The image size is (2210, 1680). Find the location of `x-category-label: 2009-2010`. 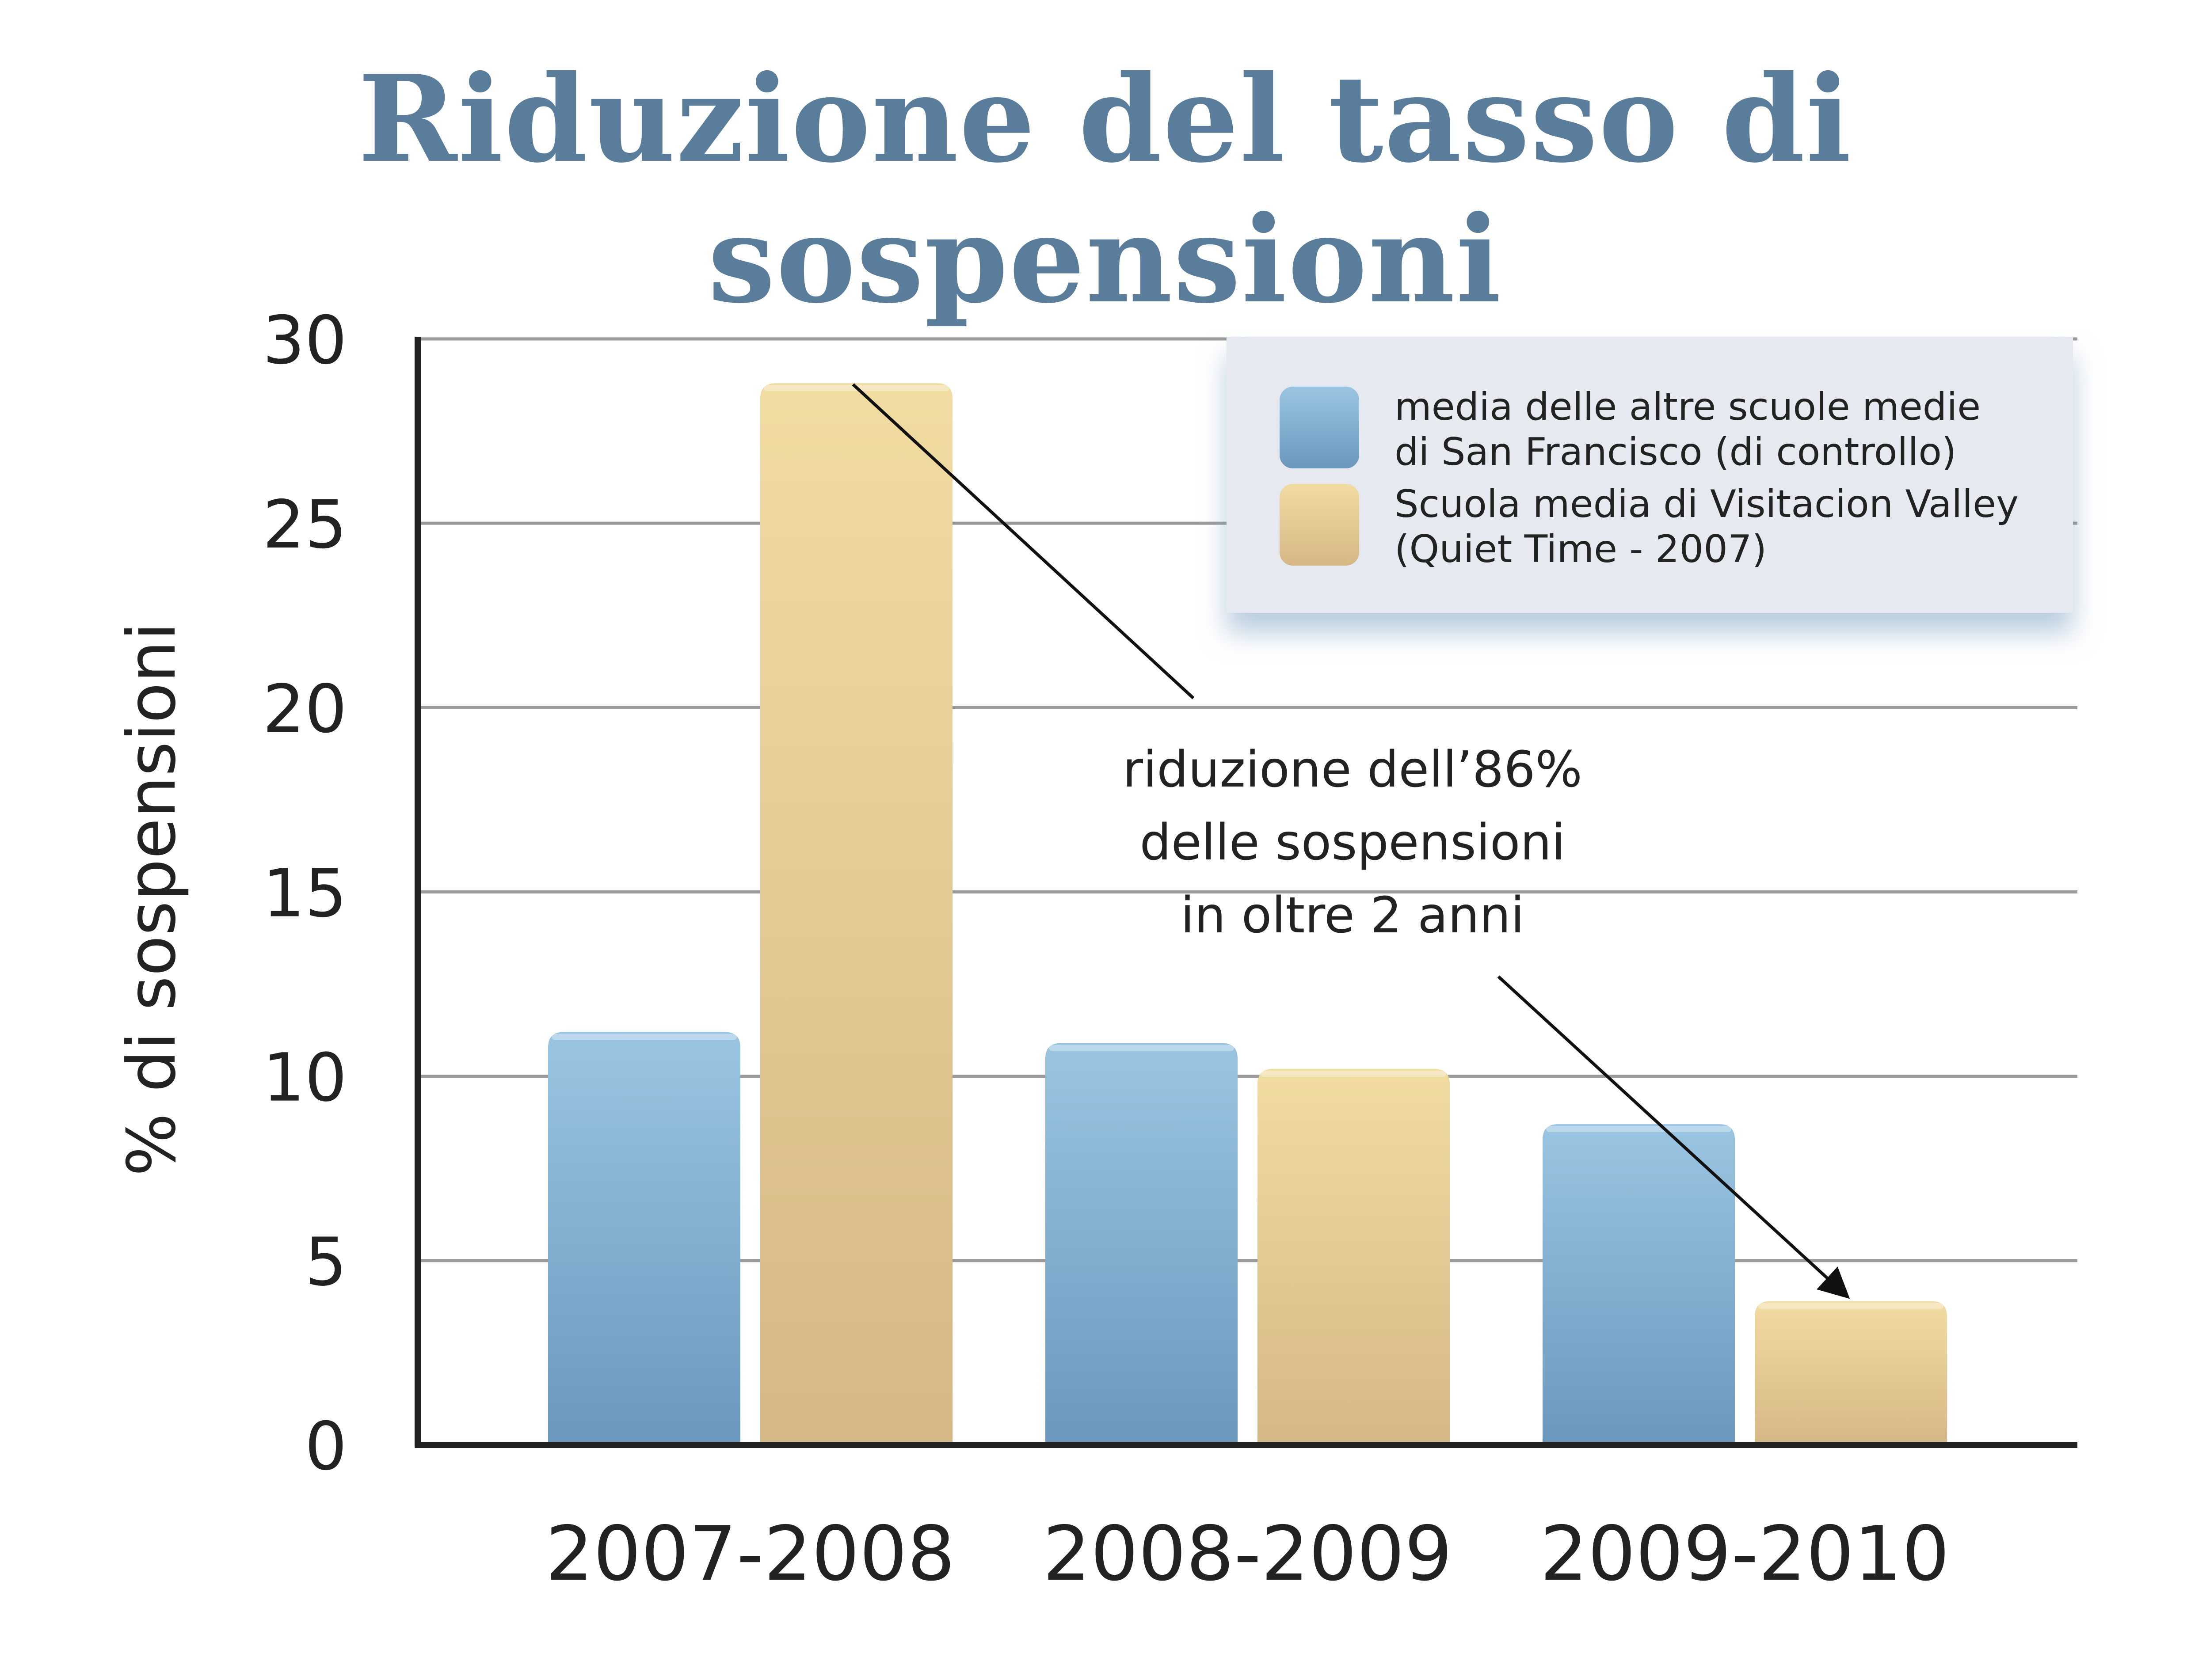

x-category-label: 2009-2010 is located at coordinates (1745, 1554).